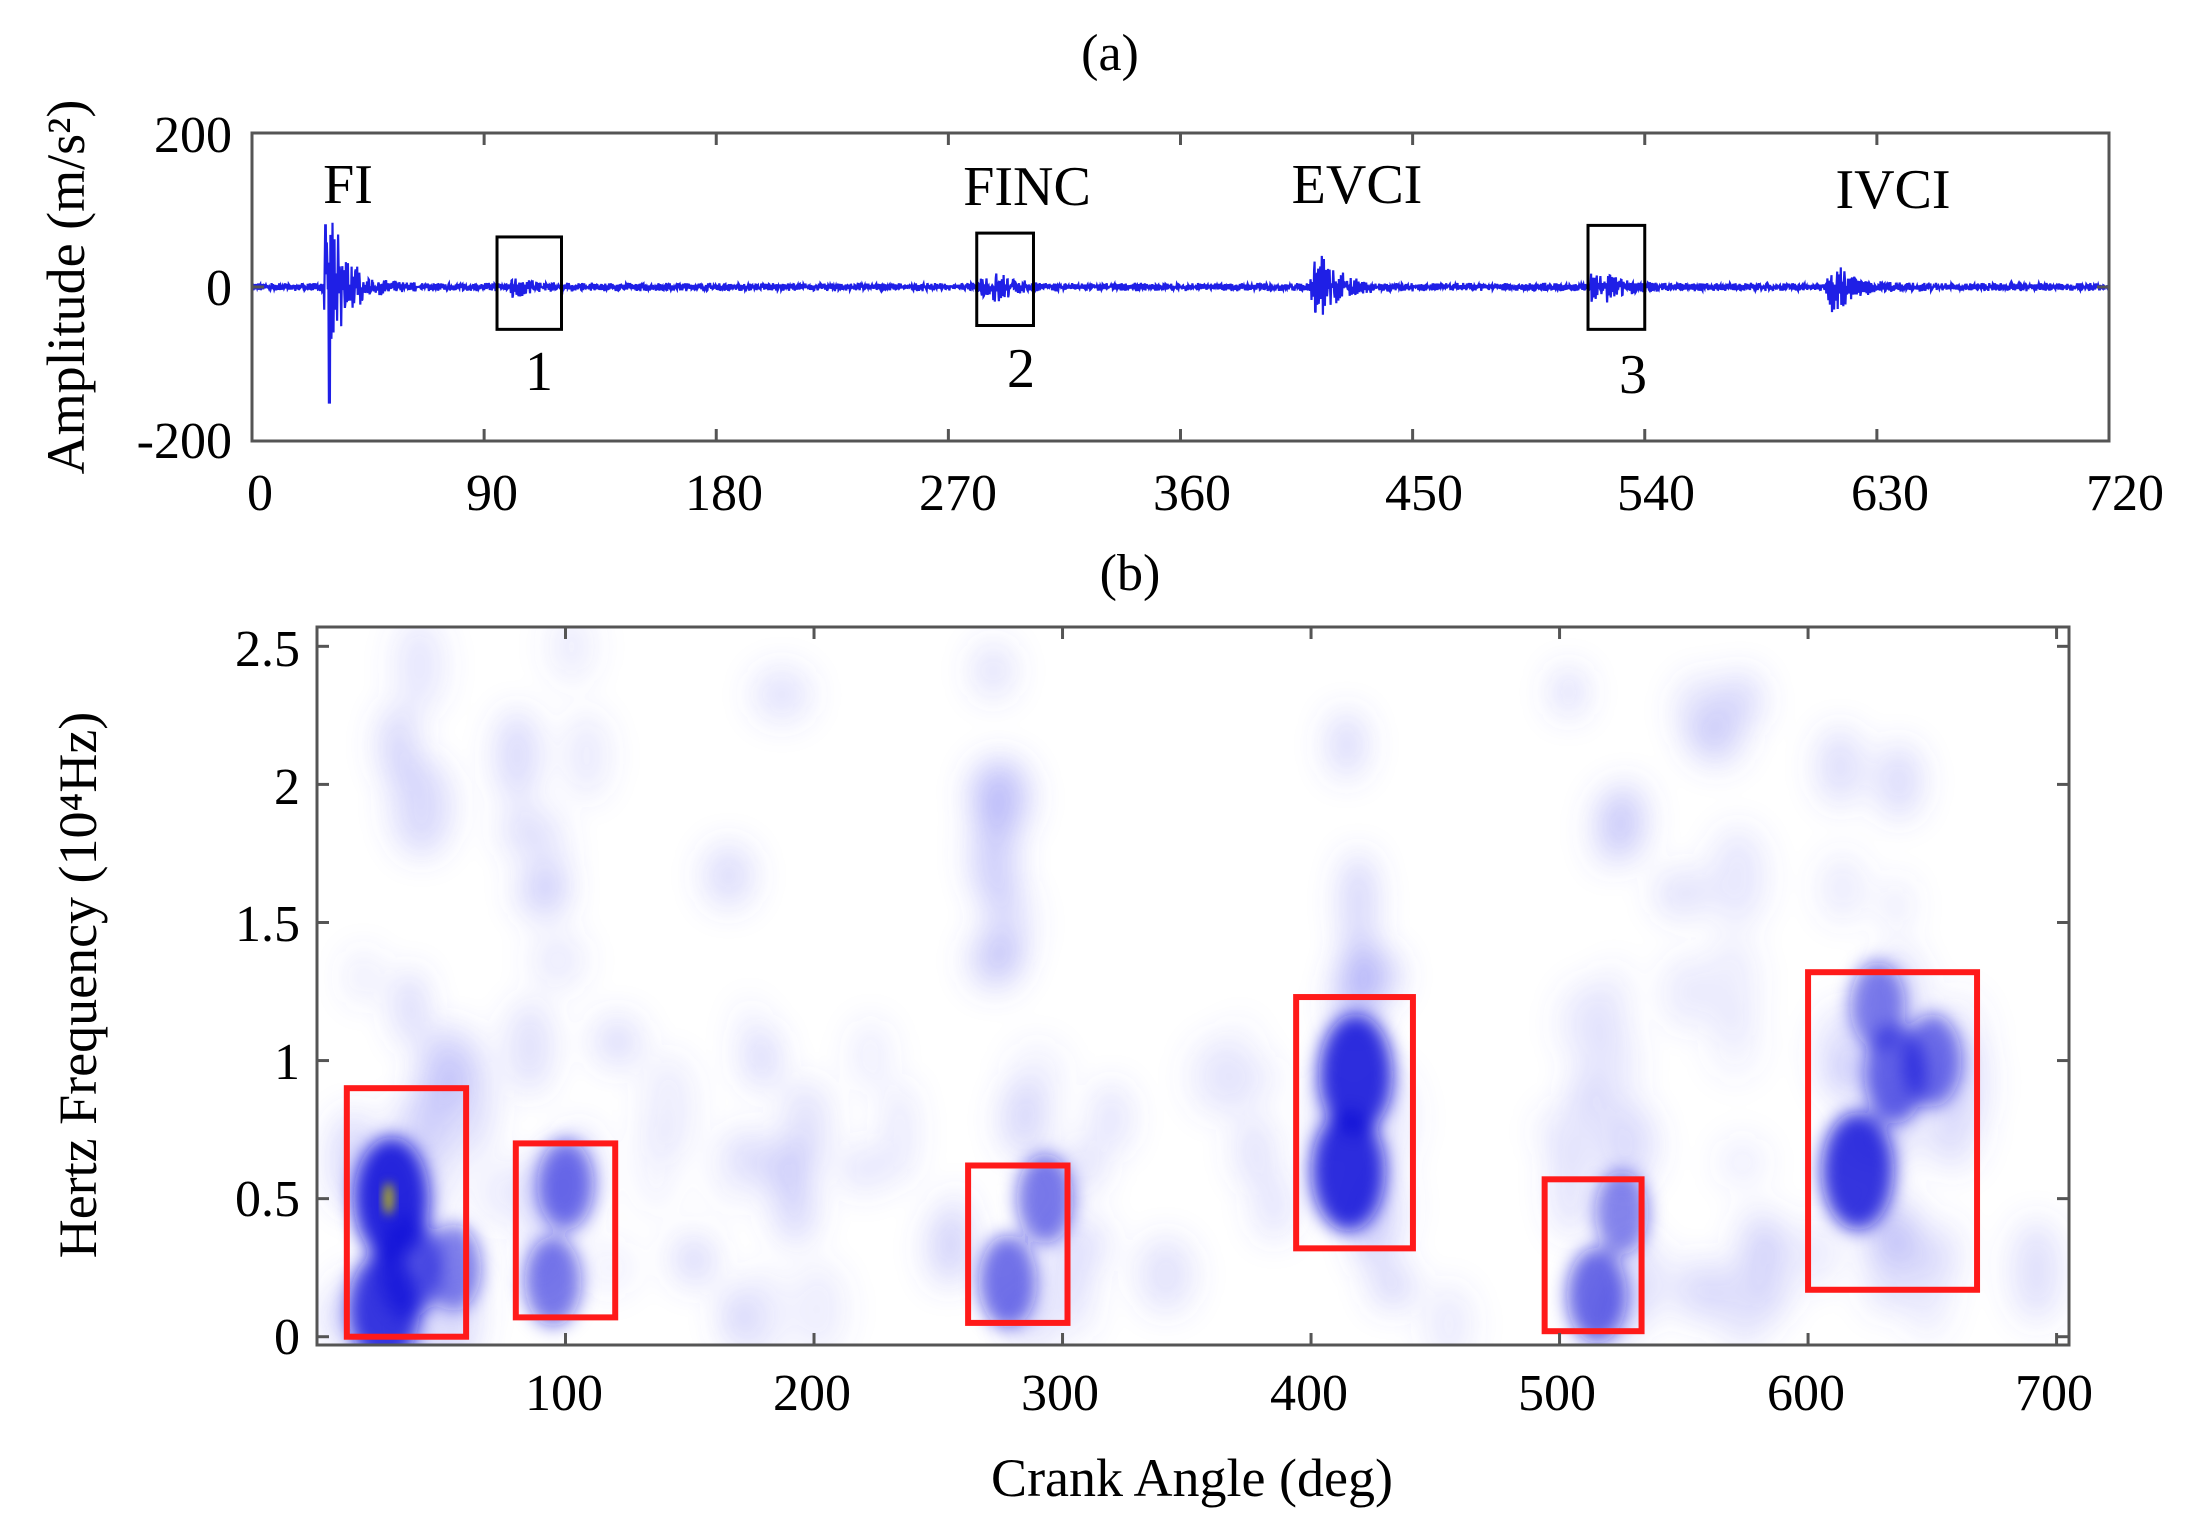 The height and width of the screenshot is (1525, 2199). Describe the element at coordinates (958, 493) in the screenshot. I see `panel-a-xtick-label: 270` at that location.